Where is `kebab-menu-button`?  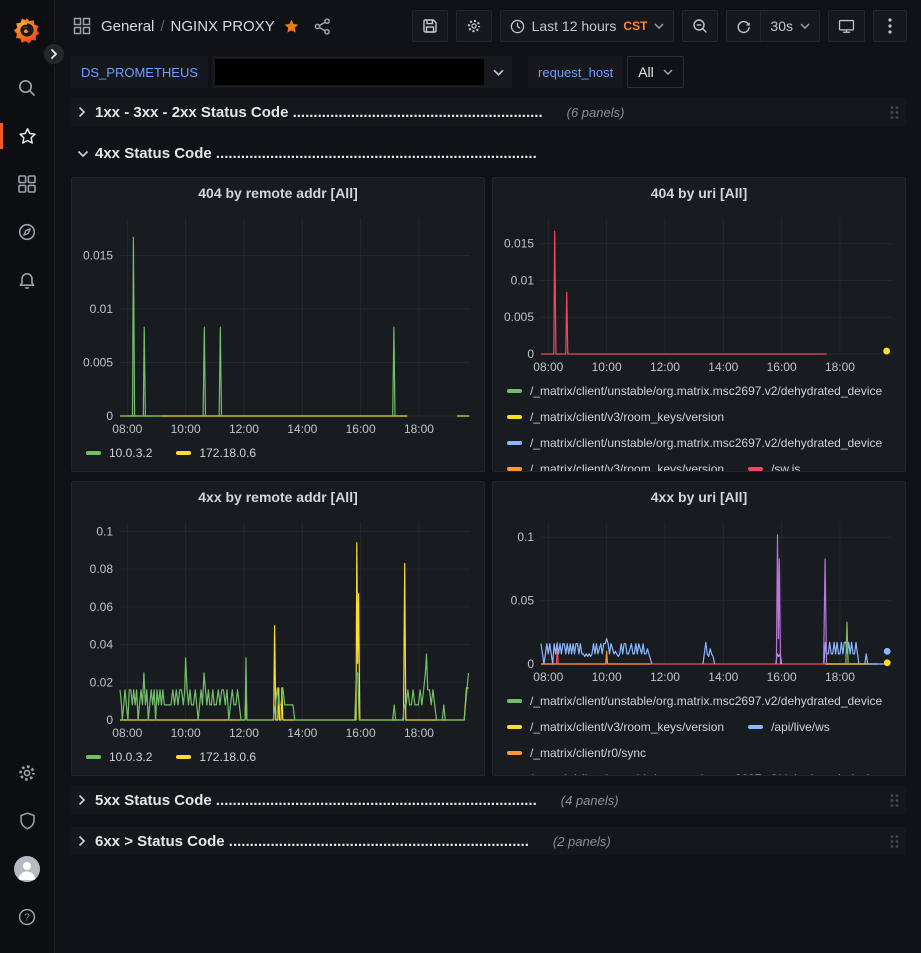 kebab-menu-button is located at coordinates (890, 26).